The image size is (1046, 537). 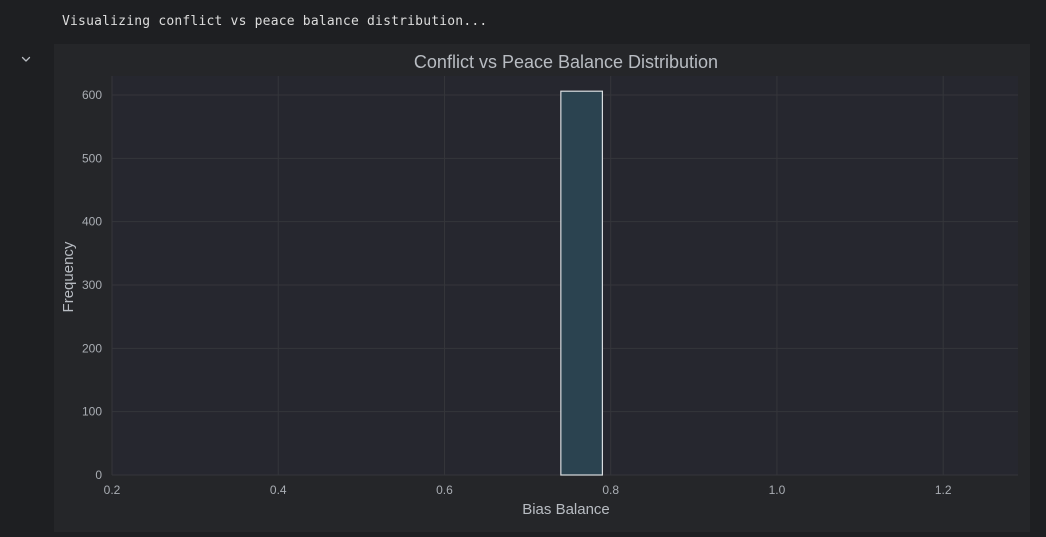 I want to click on y-tick-label: 0, so click(x=98, y=475).